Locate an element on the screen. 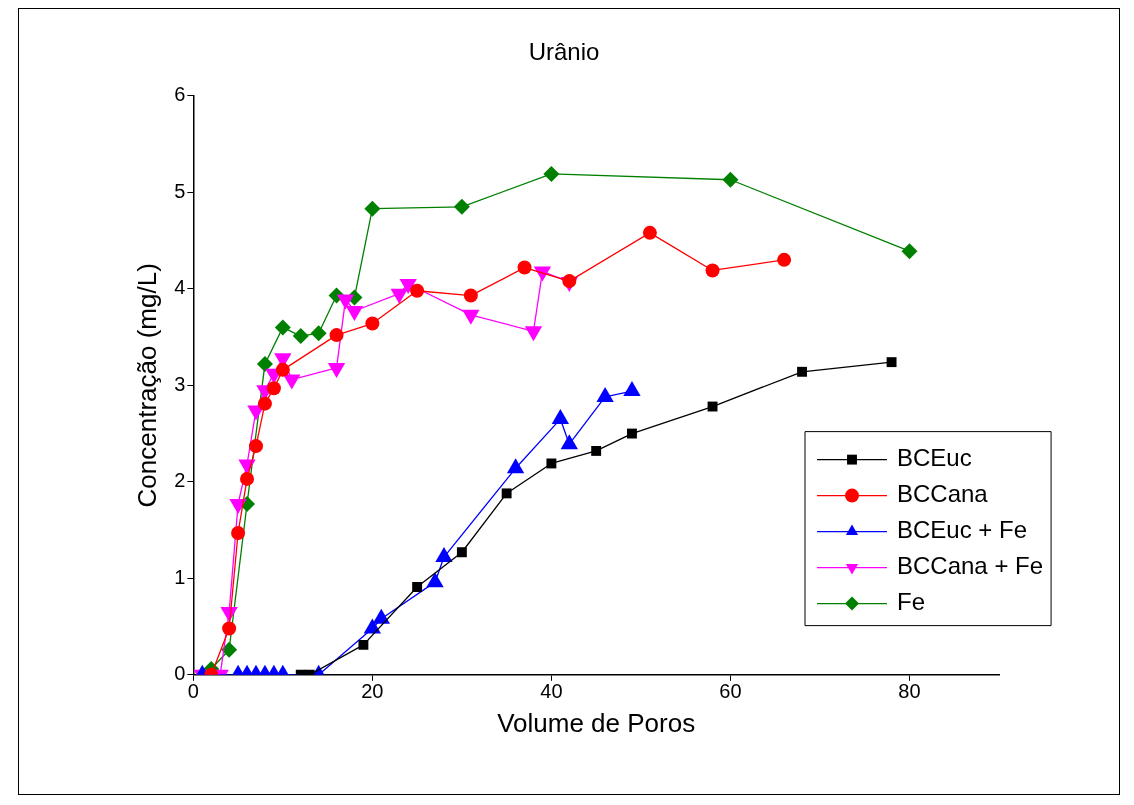  x-axis-title: Volume de Poros is located at coordinates (596, 722).